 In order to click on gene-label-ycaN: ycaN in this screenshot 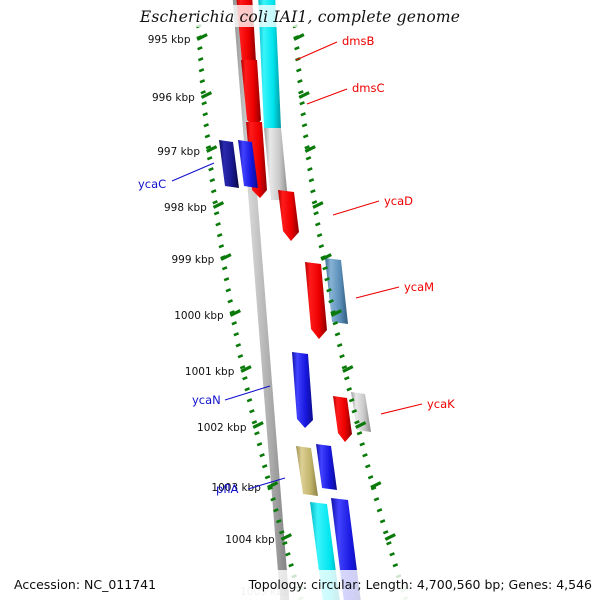, I will do `click(231, 396)`.